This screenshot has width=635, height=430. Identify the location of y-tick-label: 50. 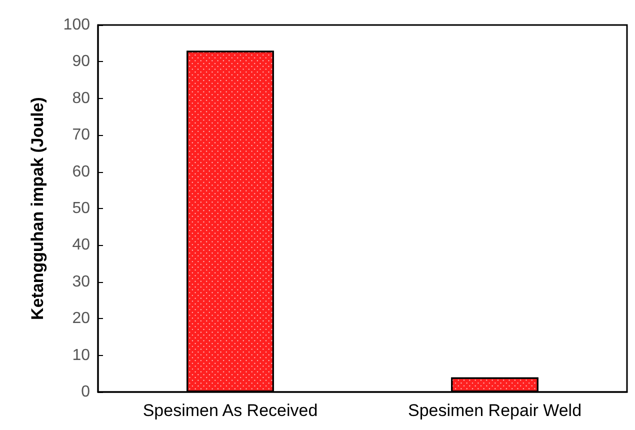
(81, 208).